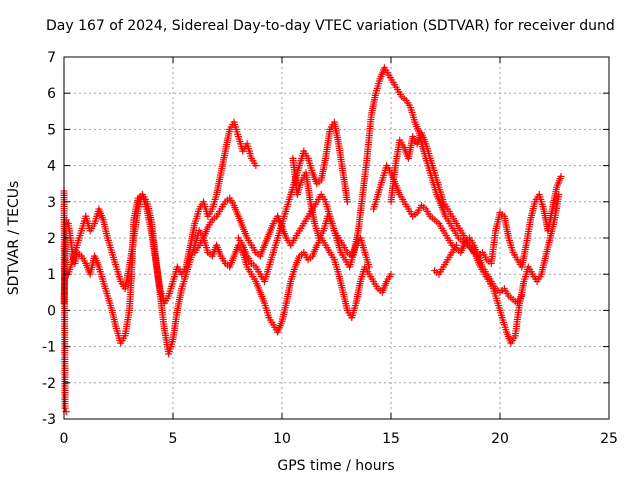  Describe the element at coordinates (51, 94) in the screenshot. I see `y-tick-label: 6` at that location.